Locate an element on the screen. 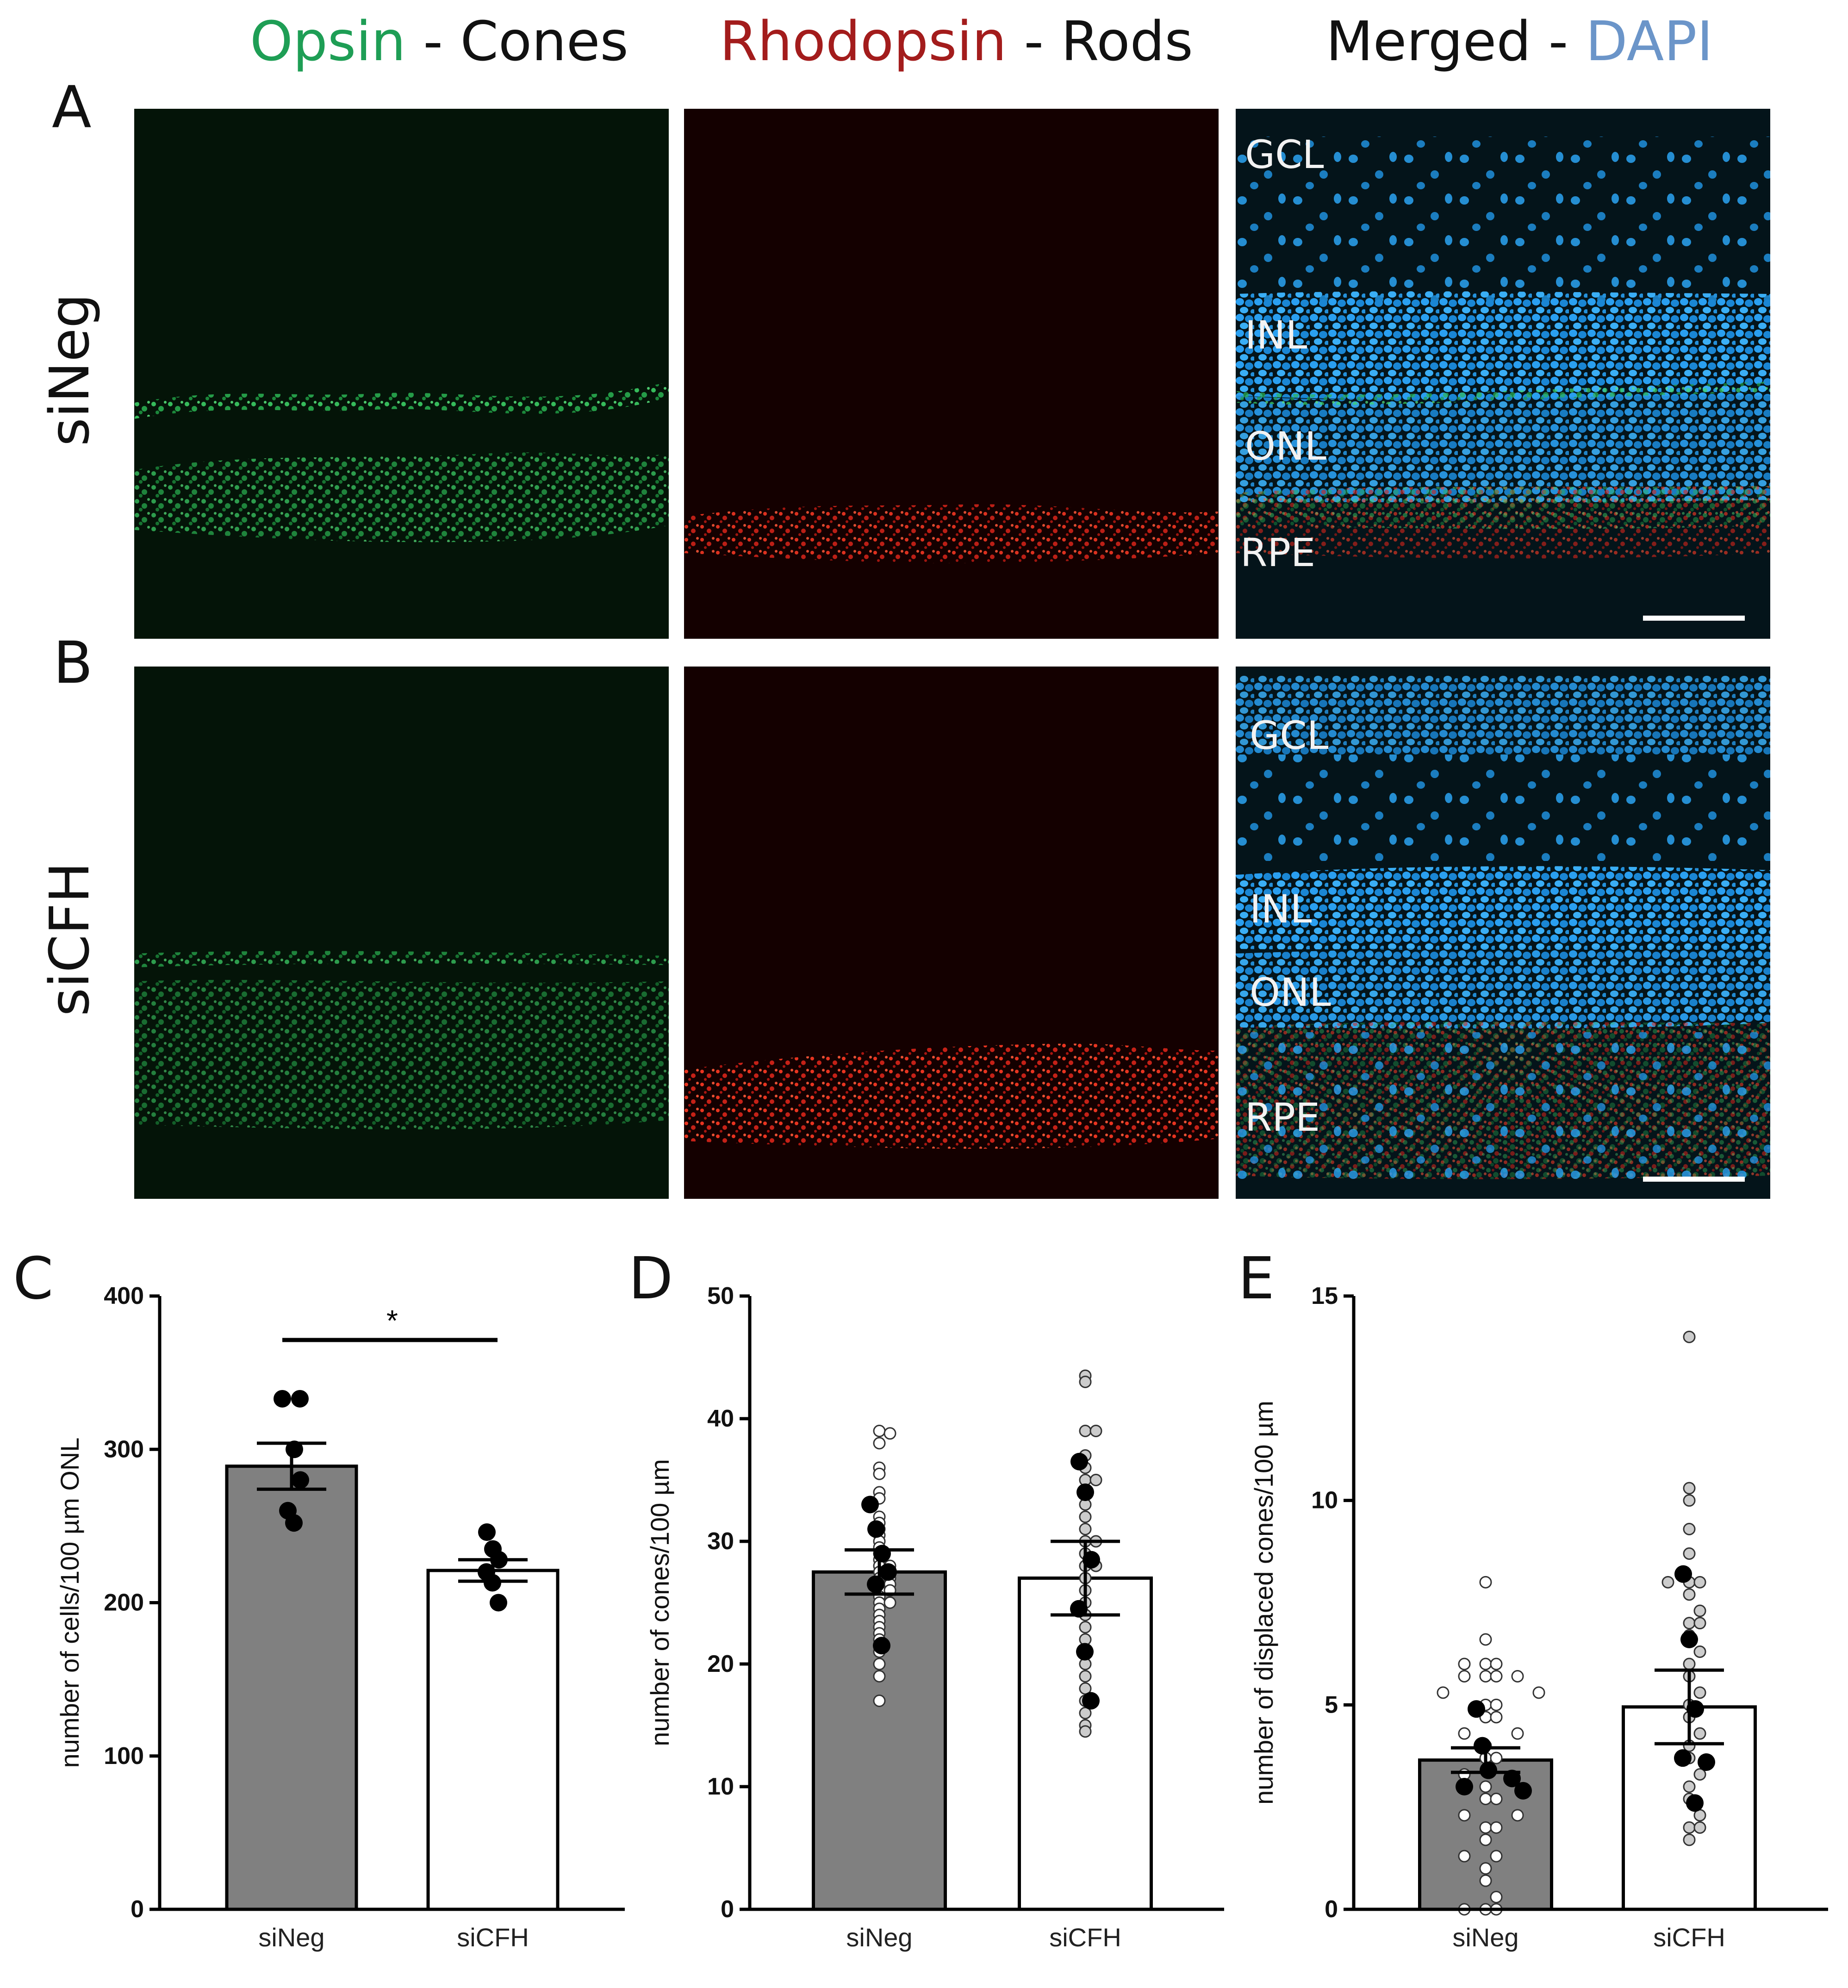  bar-sicfh is located at coordinates (493, 1740).